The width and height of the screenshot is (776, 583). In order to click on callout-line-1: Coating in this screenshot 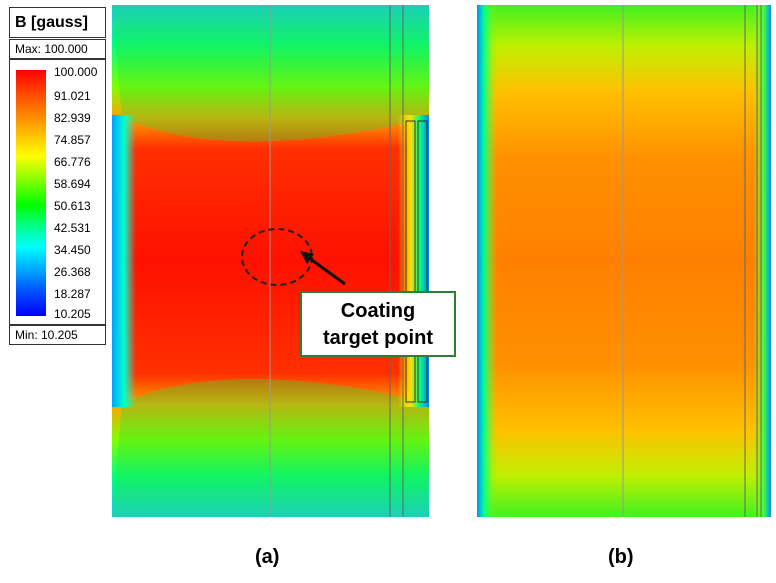, I will do `click(378, 311)`.